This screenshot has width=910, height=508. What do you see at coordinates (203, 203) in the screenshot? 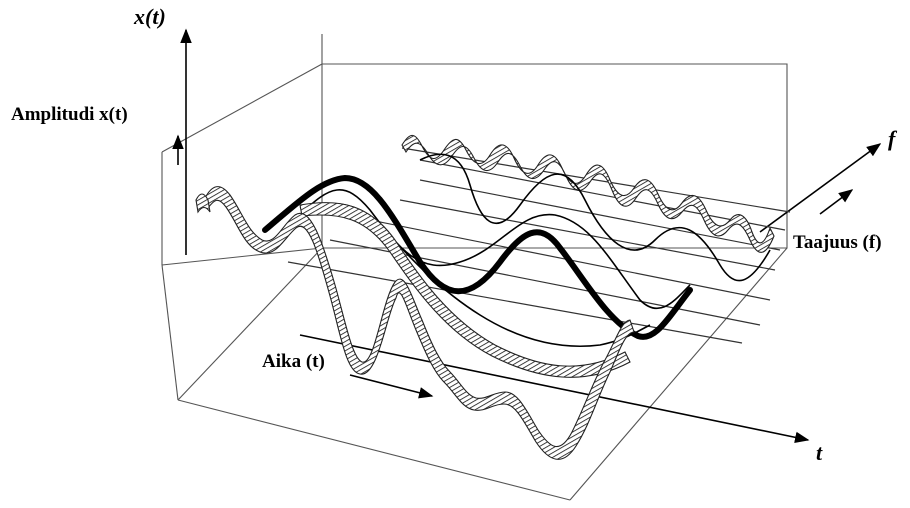
I see `front-left-wiggle` at bounding box center [203, 203].